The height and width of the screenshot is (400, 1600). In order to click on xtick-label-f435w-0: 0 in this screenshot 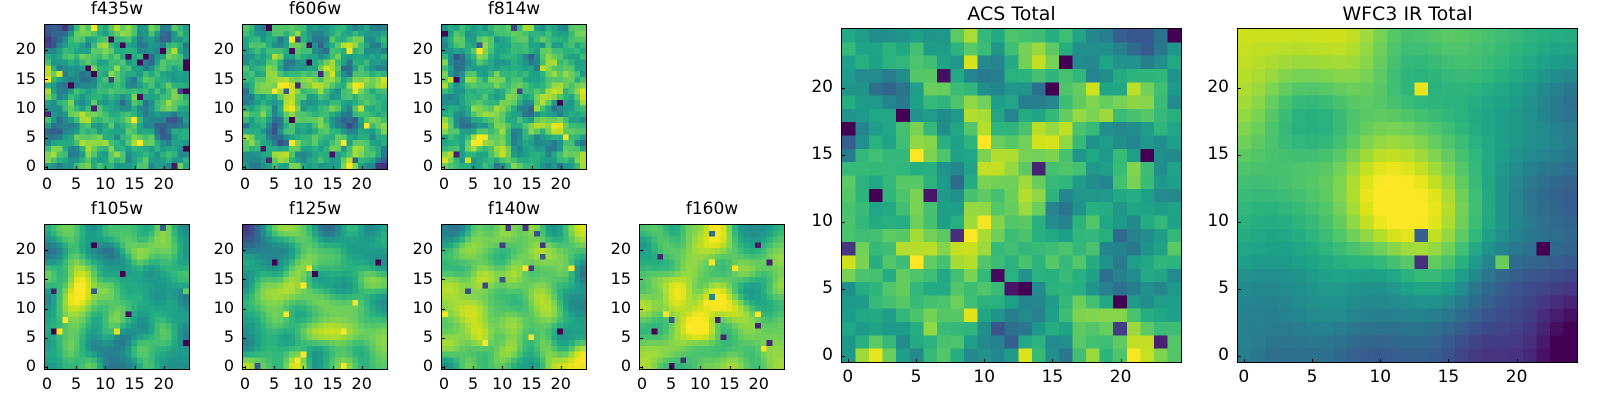, I will do `click(46, 183)`.